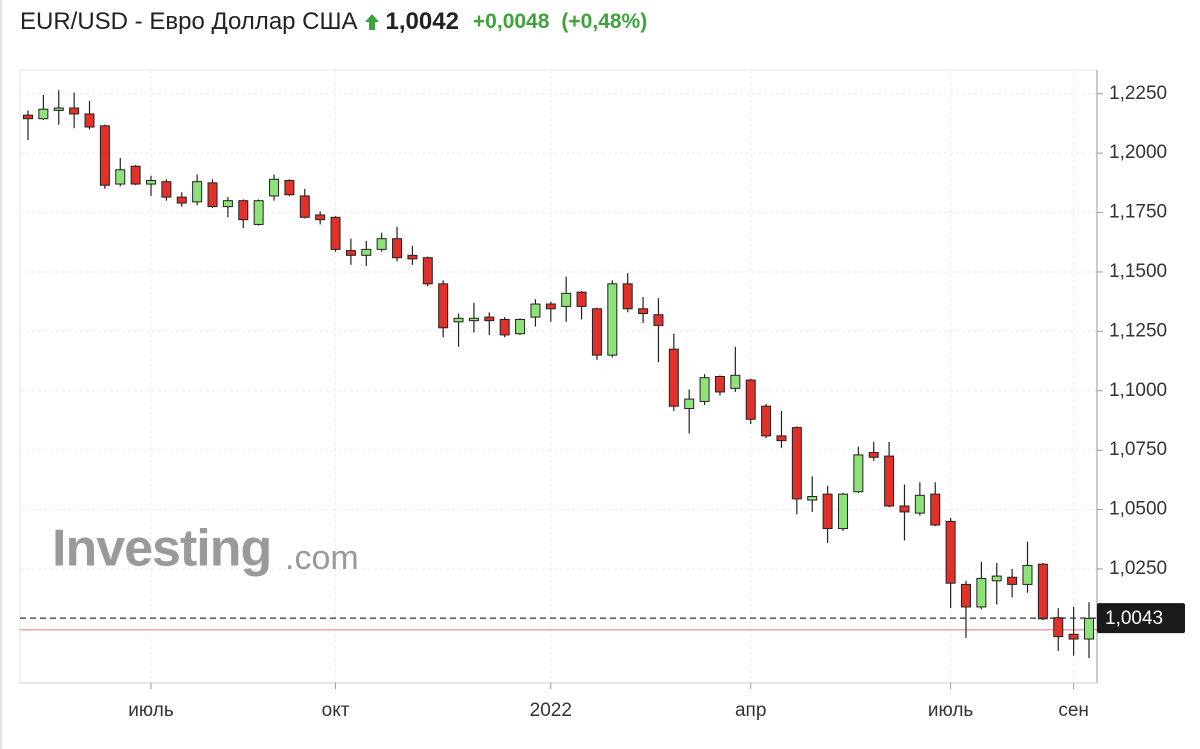  What do you see at coordinates (336, 710) in the screenshot?
I see `x-tick-label: окт` at bounding box center [336, 710].